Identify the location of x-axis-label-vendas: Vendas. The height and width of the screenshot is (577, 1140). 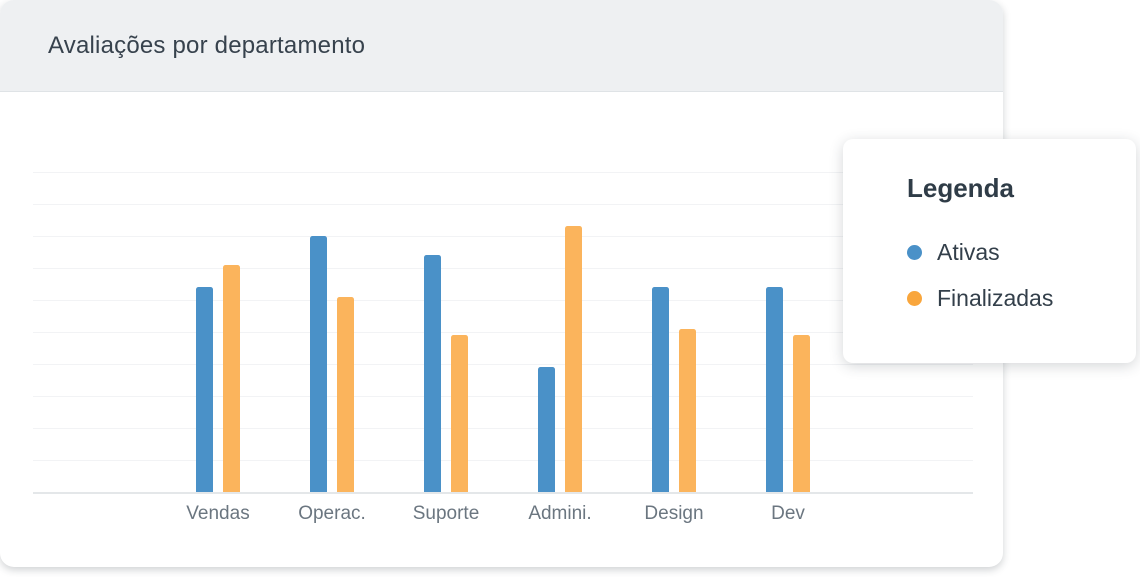
(218, 513).